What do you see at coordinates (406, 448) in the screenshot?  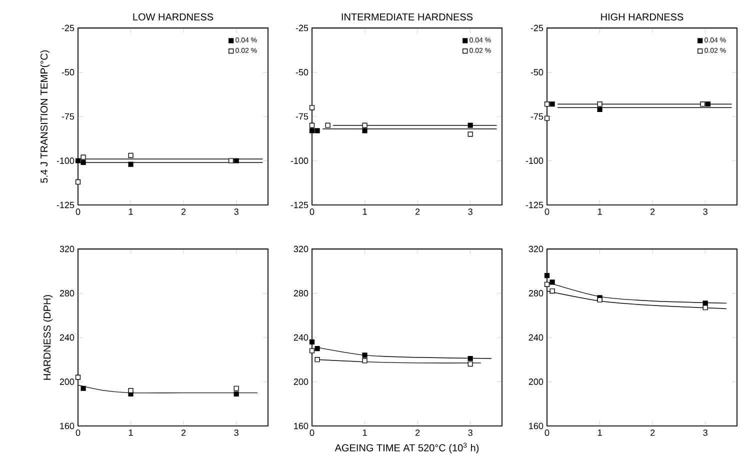 I see `x-axis-title: AGEING TIME AT 520°C (10$^{3}$ h)` at bounding box center [406, 448].